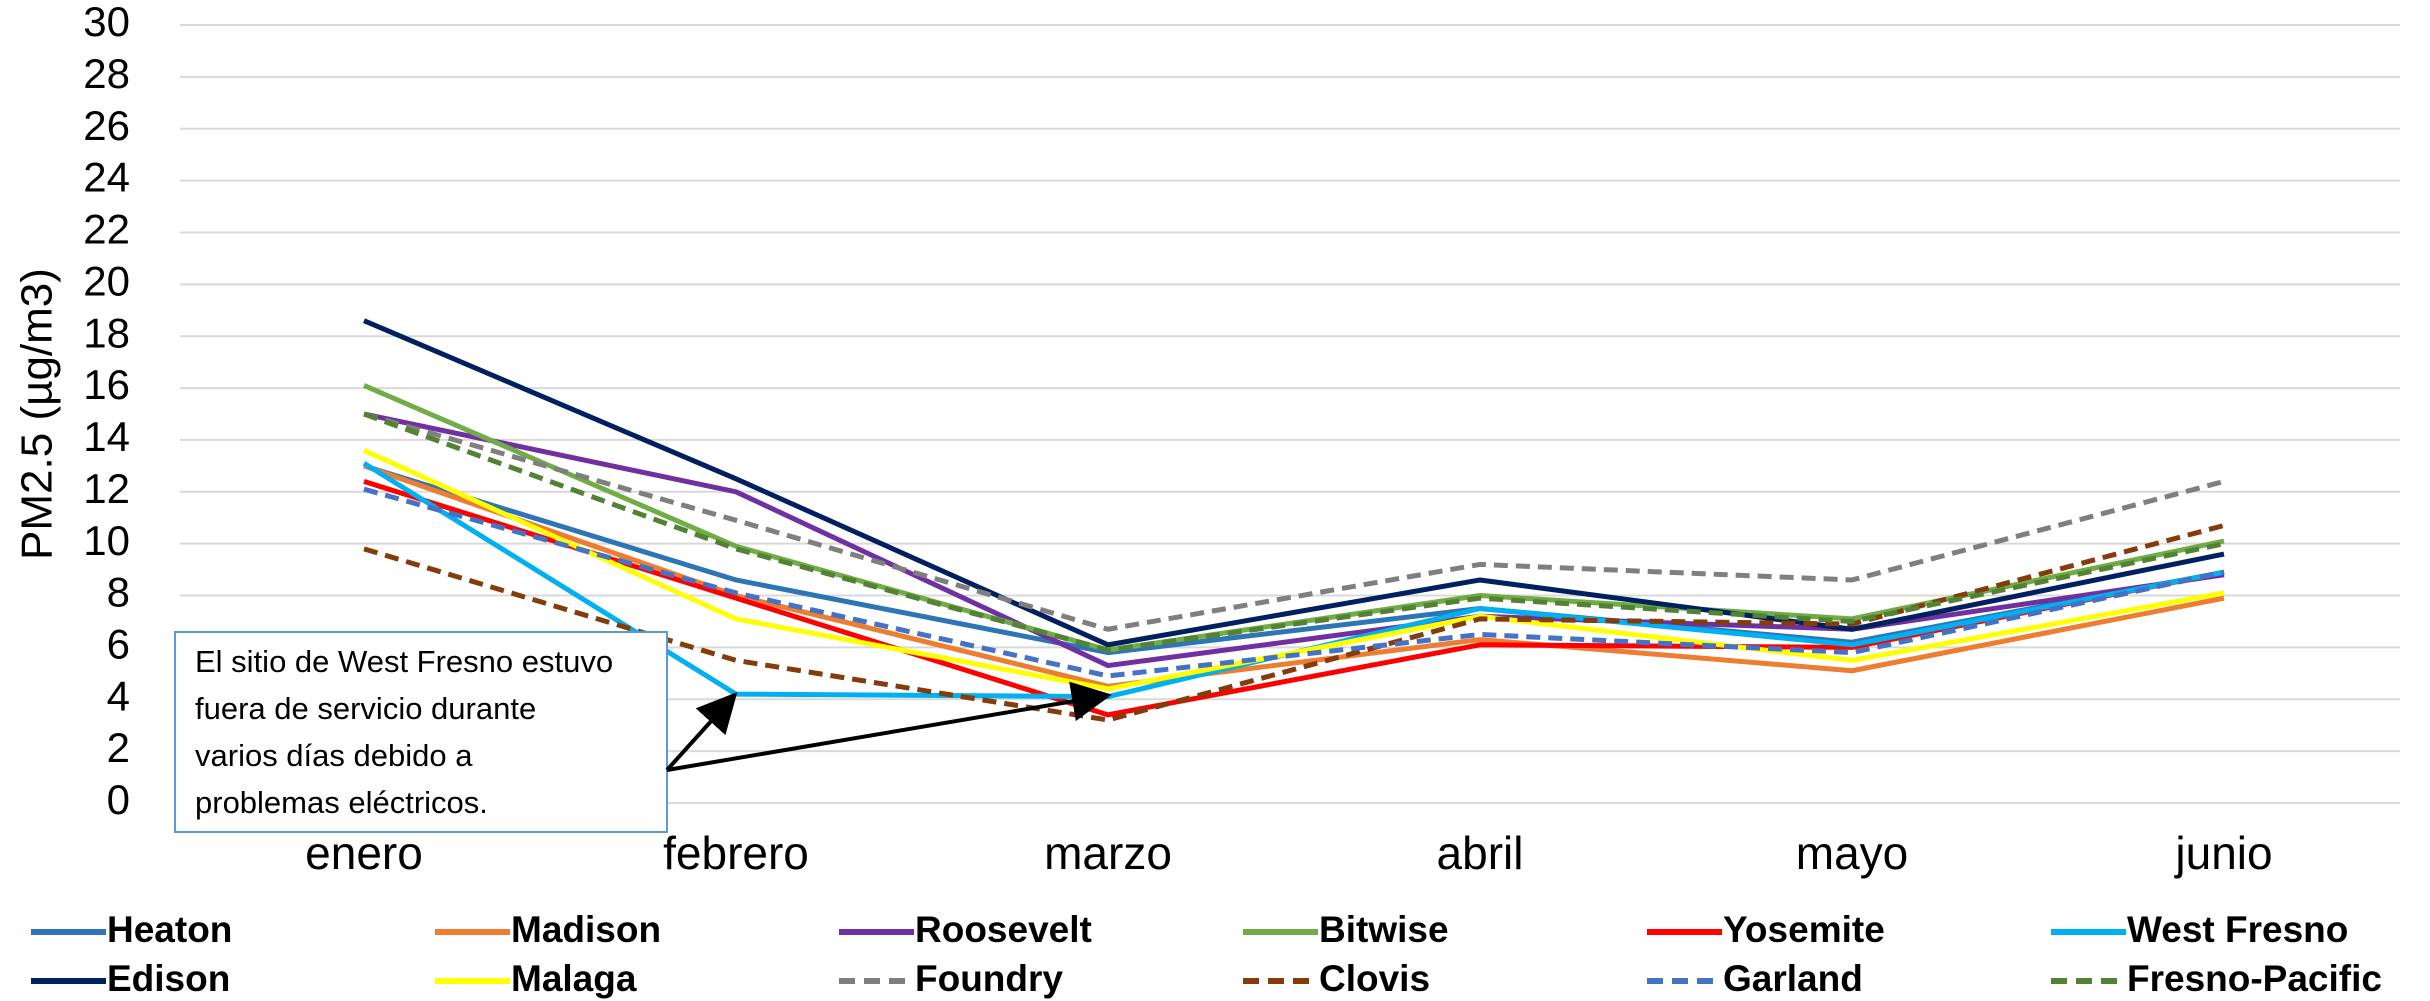 Image resolution: width=2430 pixels, height=1001 pixels. What do you see at coordinates (1852, 853) in the screenshot?
I see `x-tick-label: mayo` at bounding box center [1852, 853].